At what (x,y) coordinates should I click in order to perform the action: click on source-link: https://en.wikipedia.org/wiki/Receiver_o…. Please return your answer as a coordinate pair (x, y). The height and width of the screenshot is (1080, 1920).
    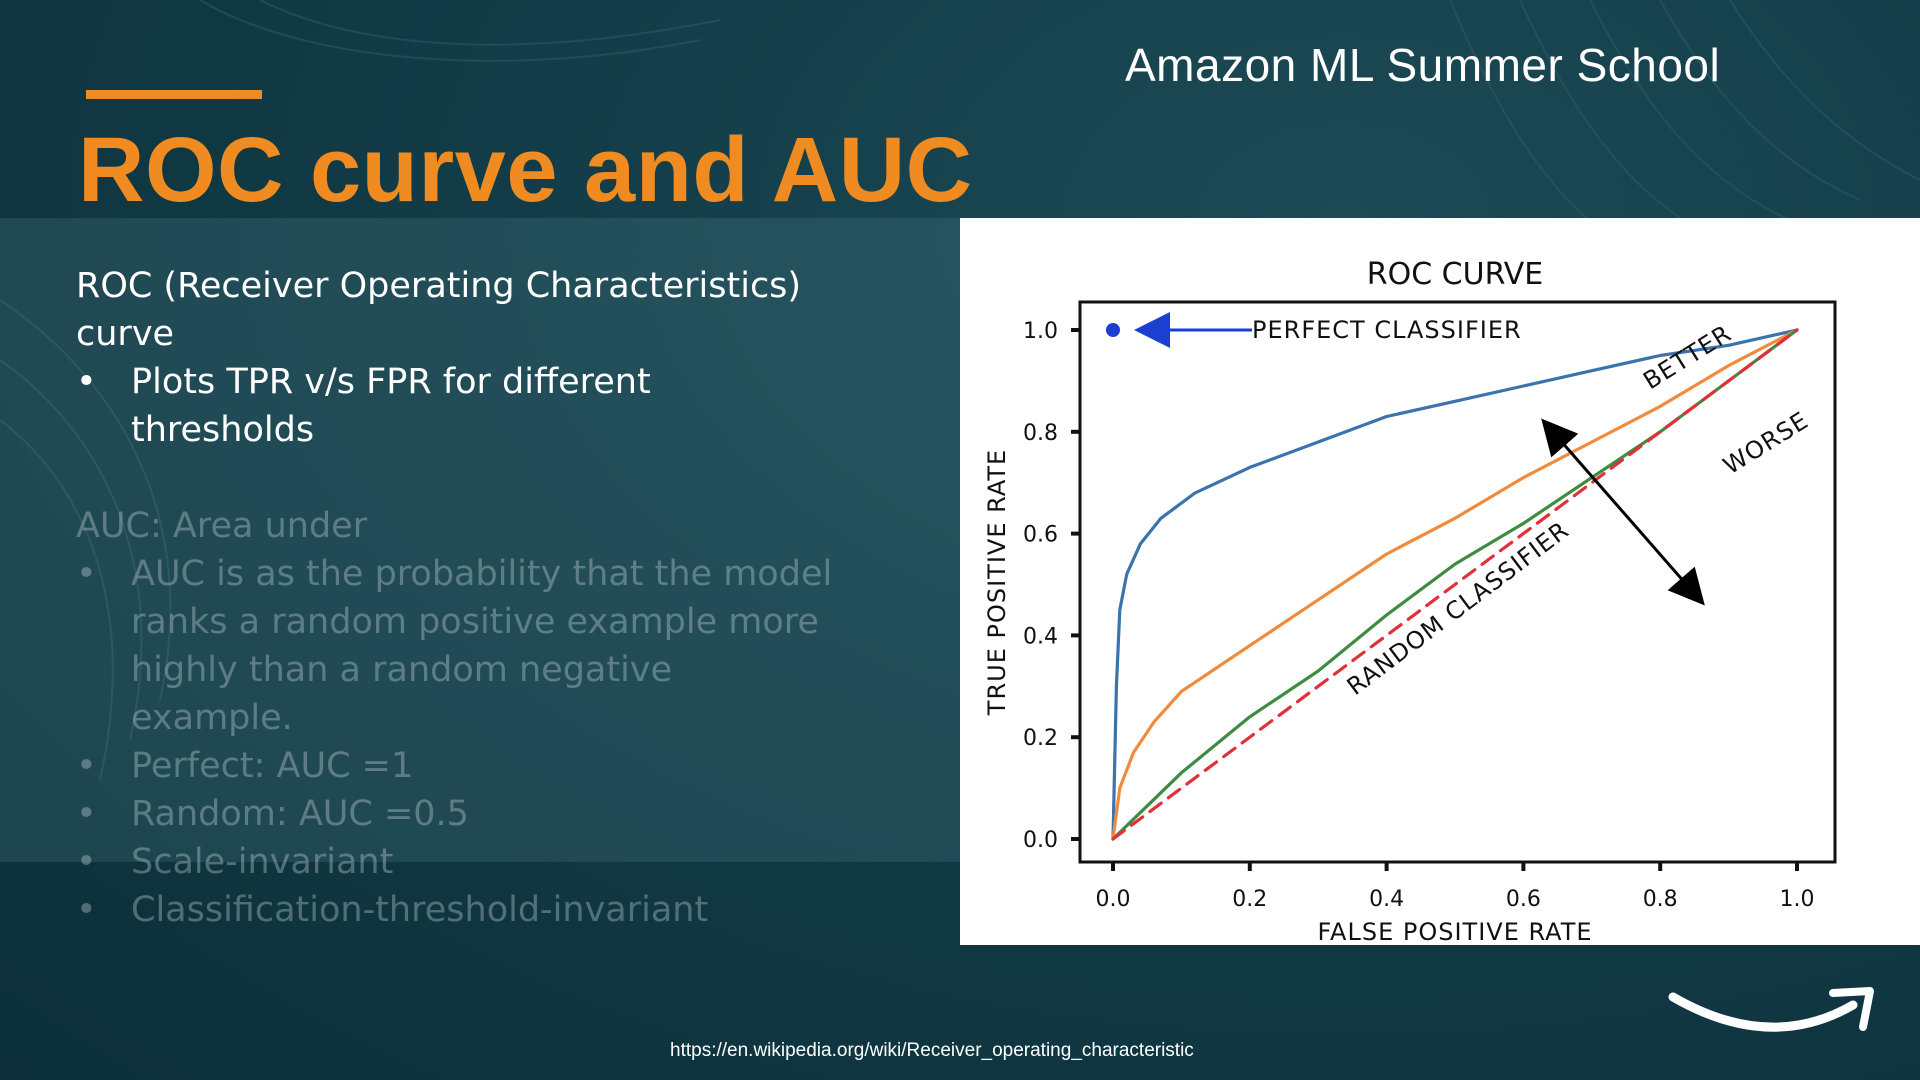
    Looking at the image, I should click on (932, 1050).